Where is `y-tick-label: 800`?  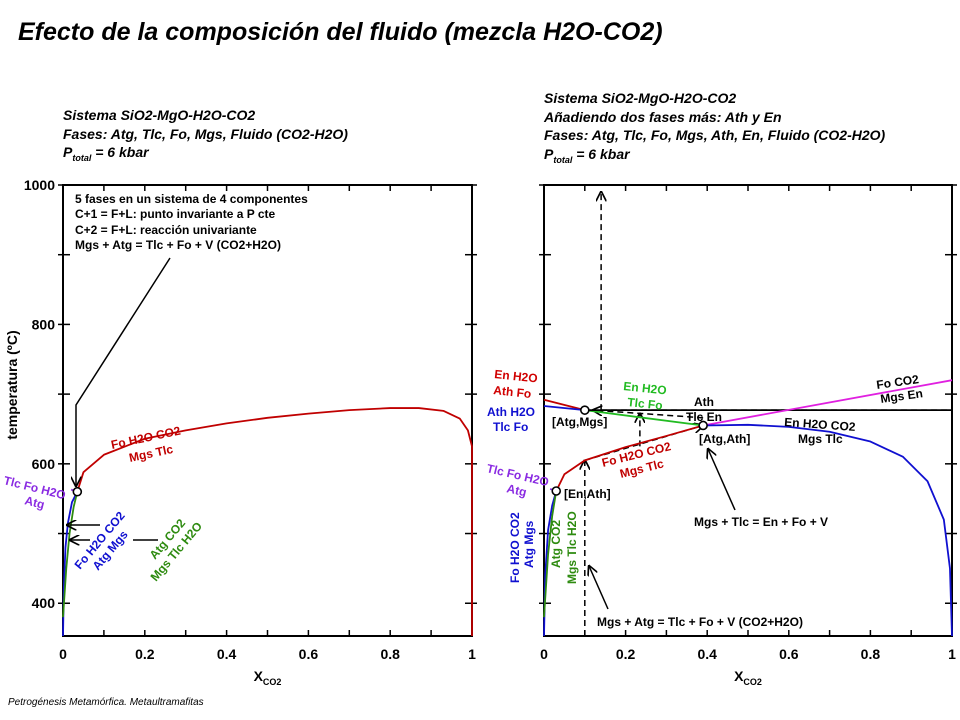 y-tick-label: 800 is located at coordinates (44, 324).